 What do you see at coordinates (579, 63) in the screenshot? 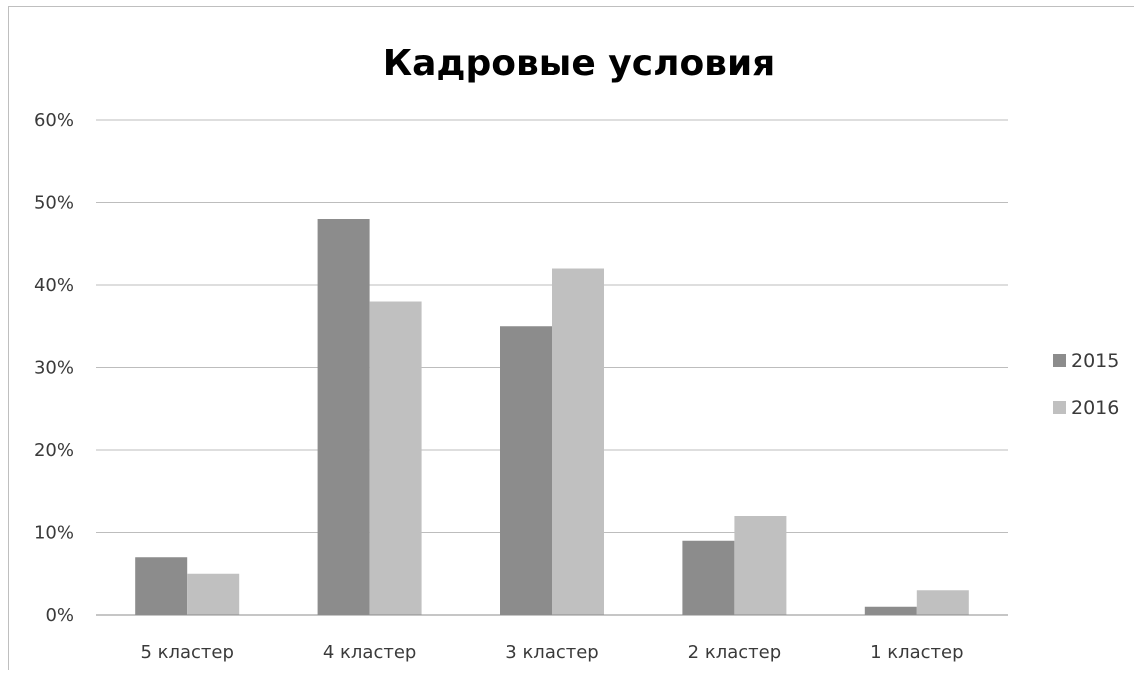
I see `chart-title: Кадровые условия` at bounding box center [579, 63].